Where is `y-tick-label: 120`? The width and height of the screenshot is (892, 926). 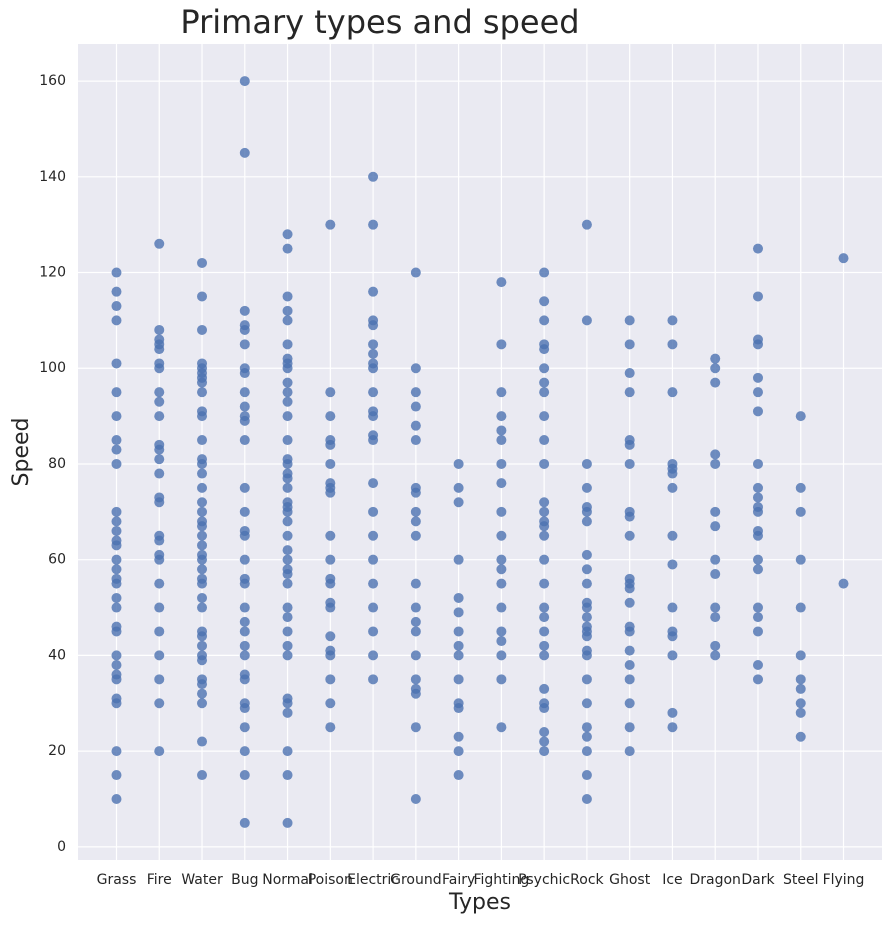 y-tick-label: 120 is located at coordinates (52, 273).